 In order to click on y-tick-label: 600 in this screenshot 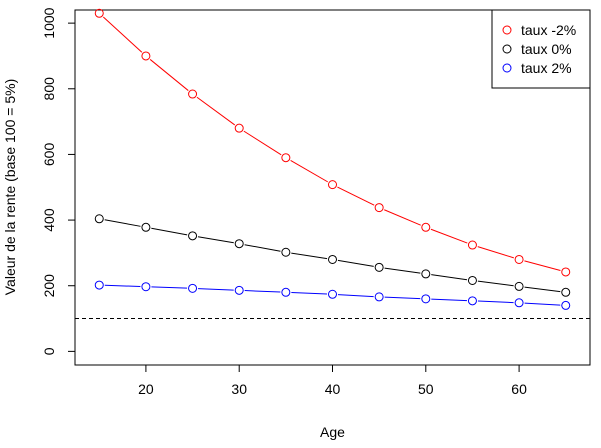, I will do `click(49, 155)`.